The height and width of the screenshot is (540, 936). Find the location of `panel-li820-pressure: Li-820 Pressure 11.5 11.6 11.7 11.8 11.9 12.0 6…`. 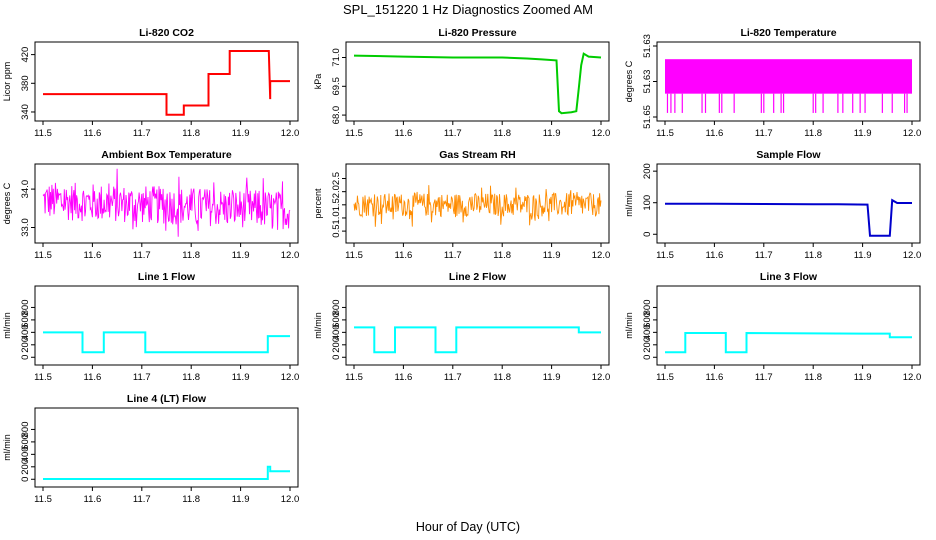

panel-li820-pressure: Li-820 Pressure 11.5 11.6 11.7 11.8 11.9 12.0 6… is located at coordinates (461, 83).